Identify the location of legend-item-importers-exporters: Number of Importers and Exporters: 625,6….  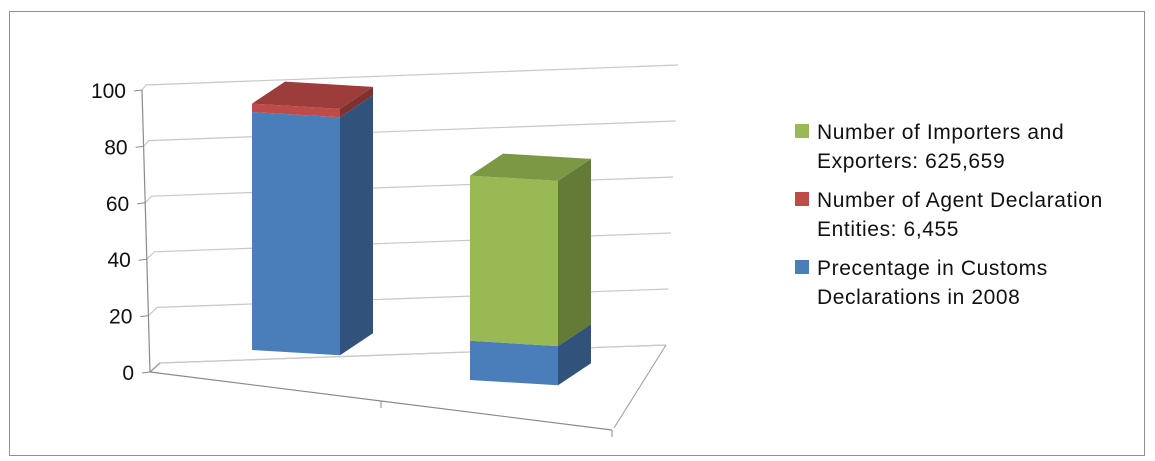
(967, 147).